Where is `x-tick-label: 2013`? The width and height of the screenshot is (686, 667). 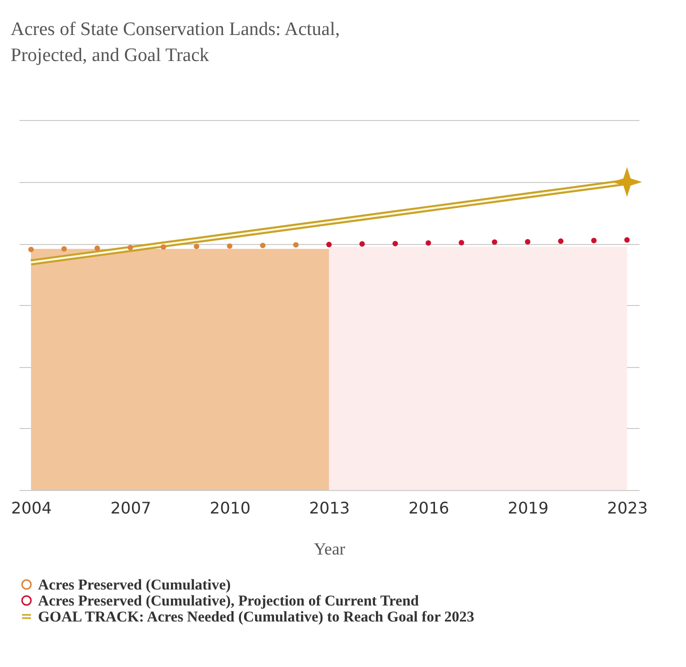
x-tick-label: 2013 is located at coordinates (329, 508).